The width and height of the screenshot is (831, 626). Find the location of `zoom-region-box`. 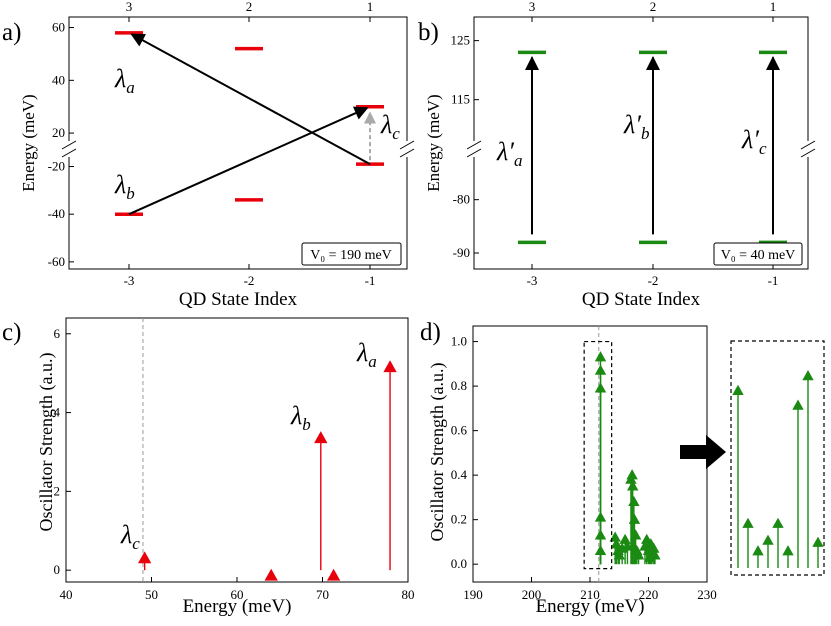

zoom-region-box is located at coordinates (598, 455).